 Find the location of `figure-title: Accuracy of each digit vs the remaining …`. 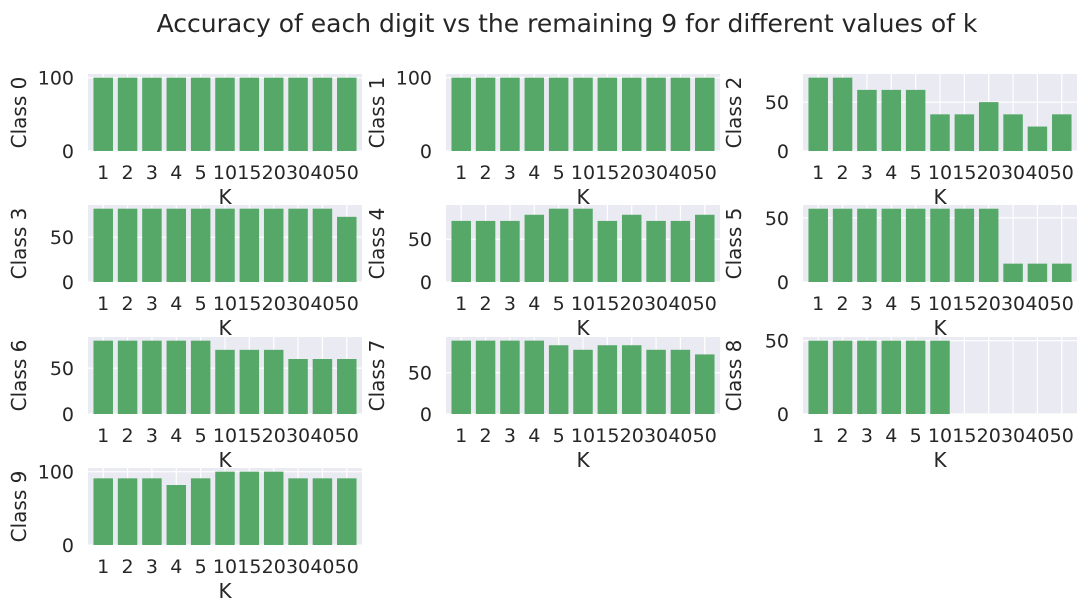

figure-title: Accuracy of each digit vs the remaining … is located at coordinates (567, 23).